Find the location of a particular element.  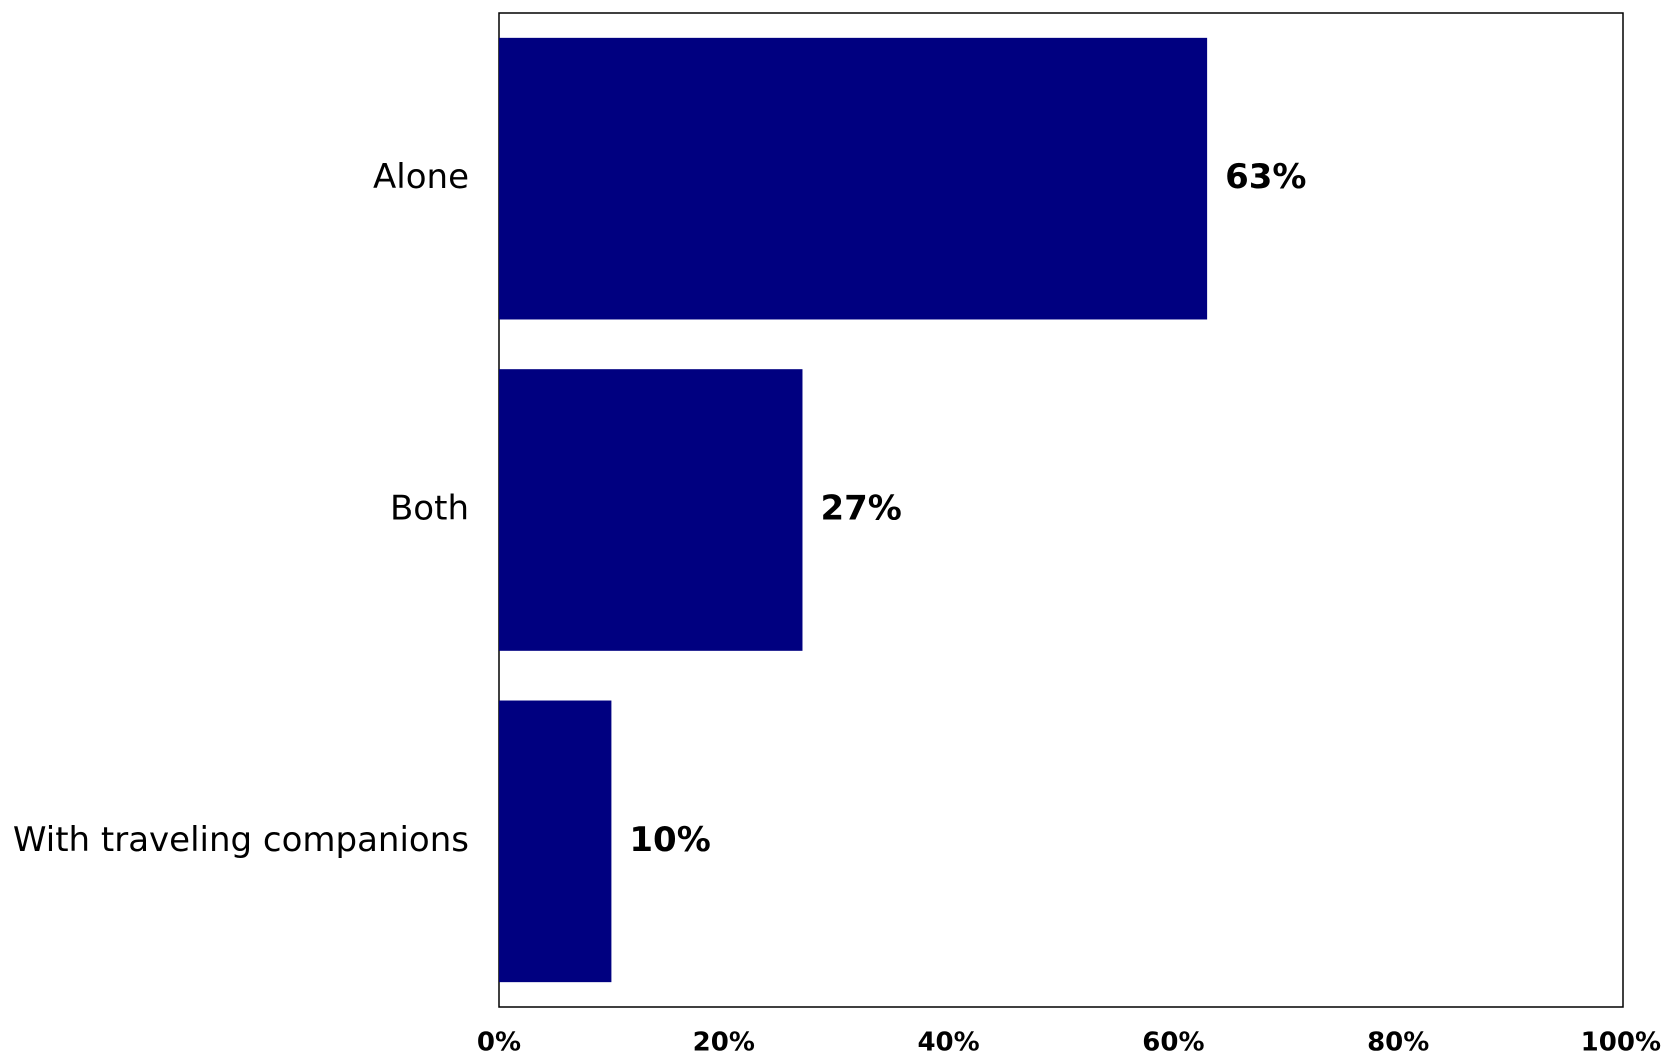

bar-both is located at coordinates (651, 510).